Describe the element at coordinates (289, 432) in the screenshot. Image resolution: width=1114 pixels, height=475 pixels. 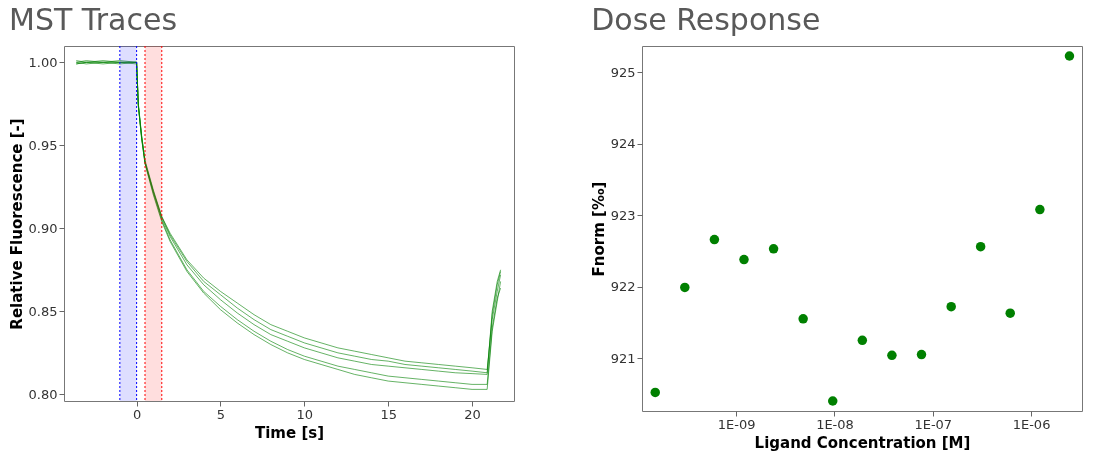
I see `x-axis-title: Time [s]` at that location.